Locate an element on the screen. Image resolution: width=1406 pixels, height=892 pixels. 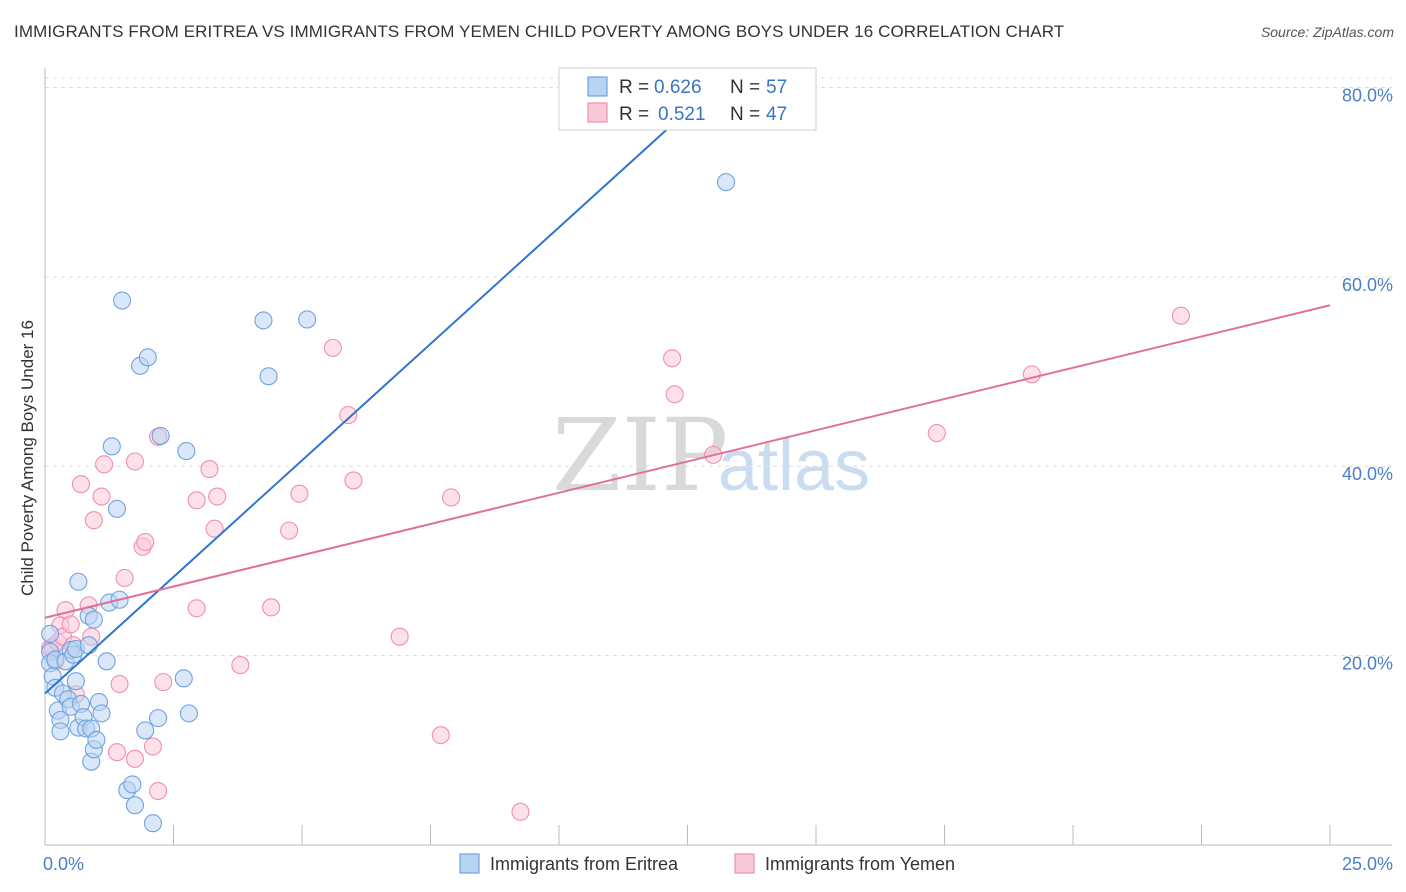
source-label: Source: ZipAtlas.com is located at coordinates (1327, 32).